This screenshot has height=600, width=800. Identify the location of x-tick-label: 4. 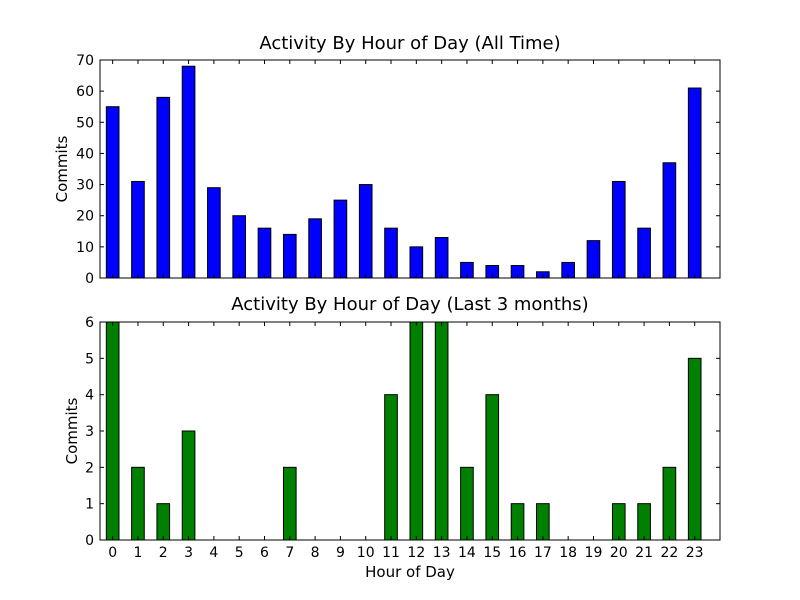
(213, 553).